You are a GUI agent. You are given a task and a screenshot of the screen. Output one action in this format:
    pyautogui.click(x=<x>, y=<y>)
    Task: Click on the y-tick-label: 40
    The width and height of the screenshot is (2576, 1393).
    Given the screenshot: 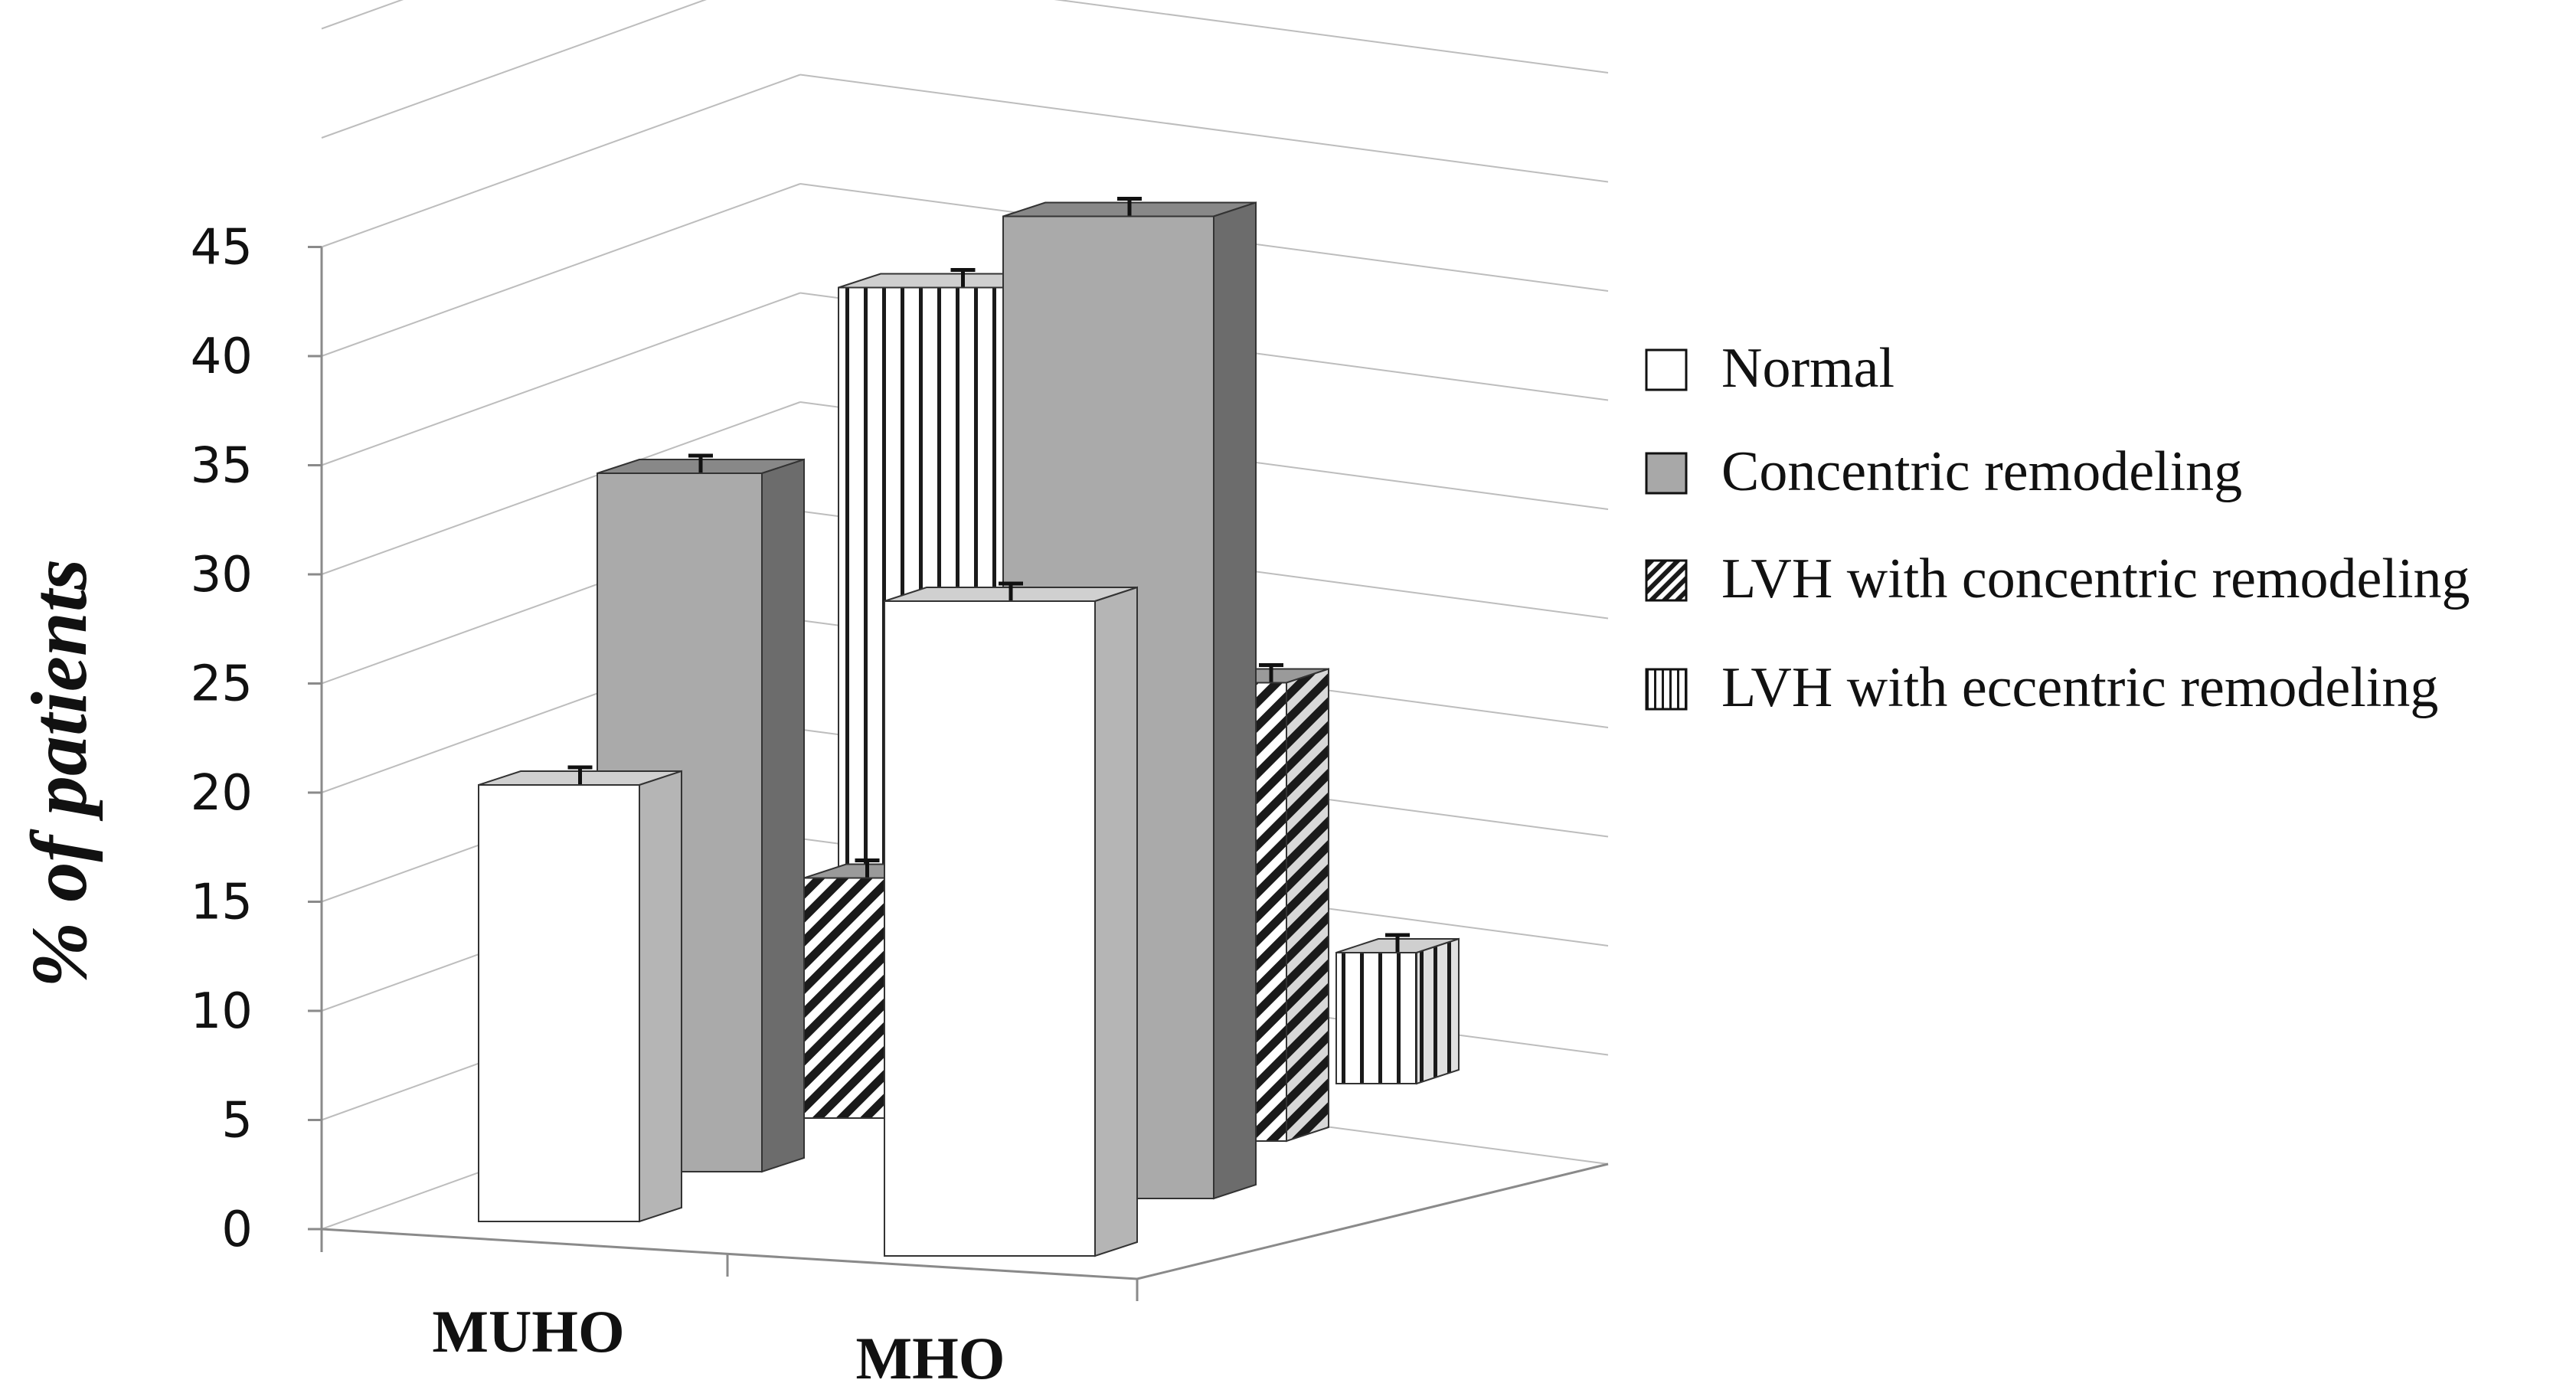 What is the action you would take?
    pyautogui.click(x=222, y=357)
    